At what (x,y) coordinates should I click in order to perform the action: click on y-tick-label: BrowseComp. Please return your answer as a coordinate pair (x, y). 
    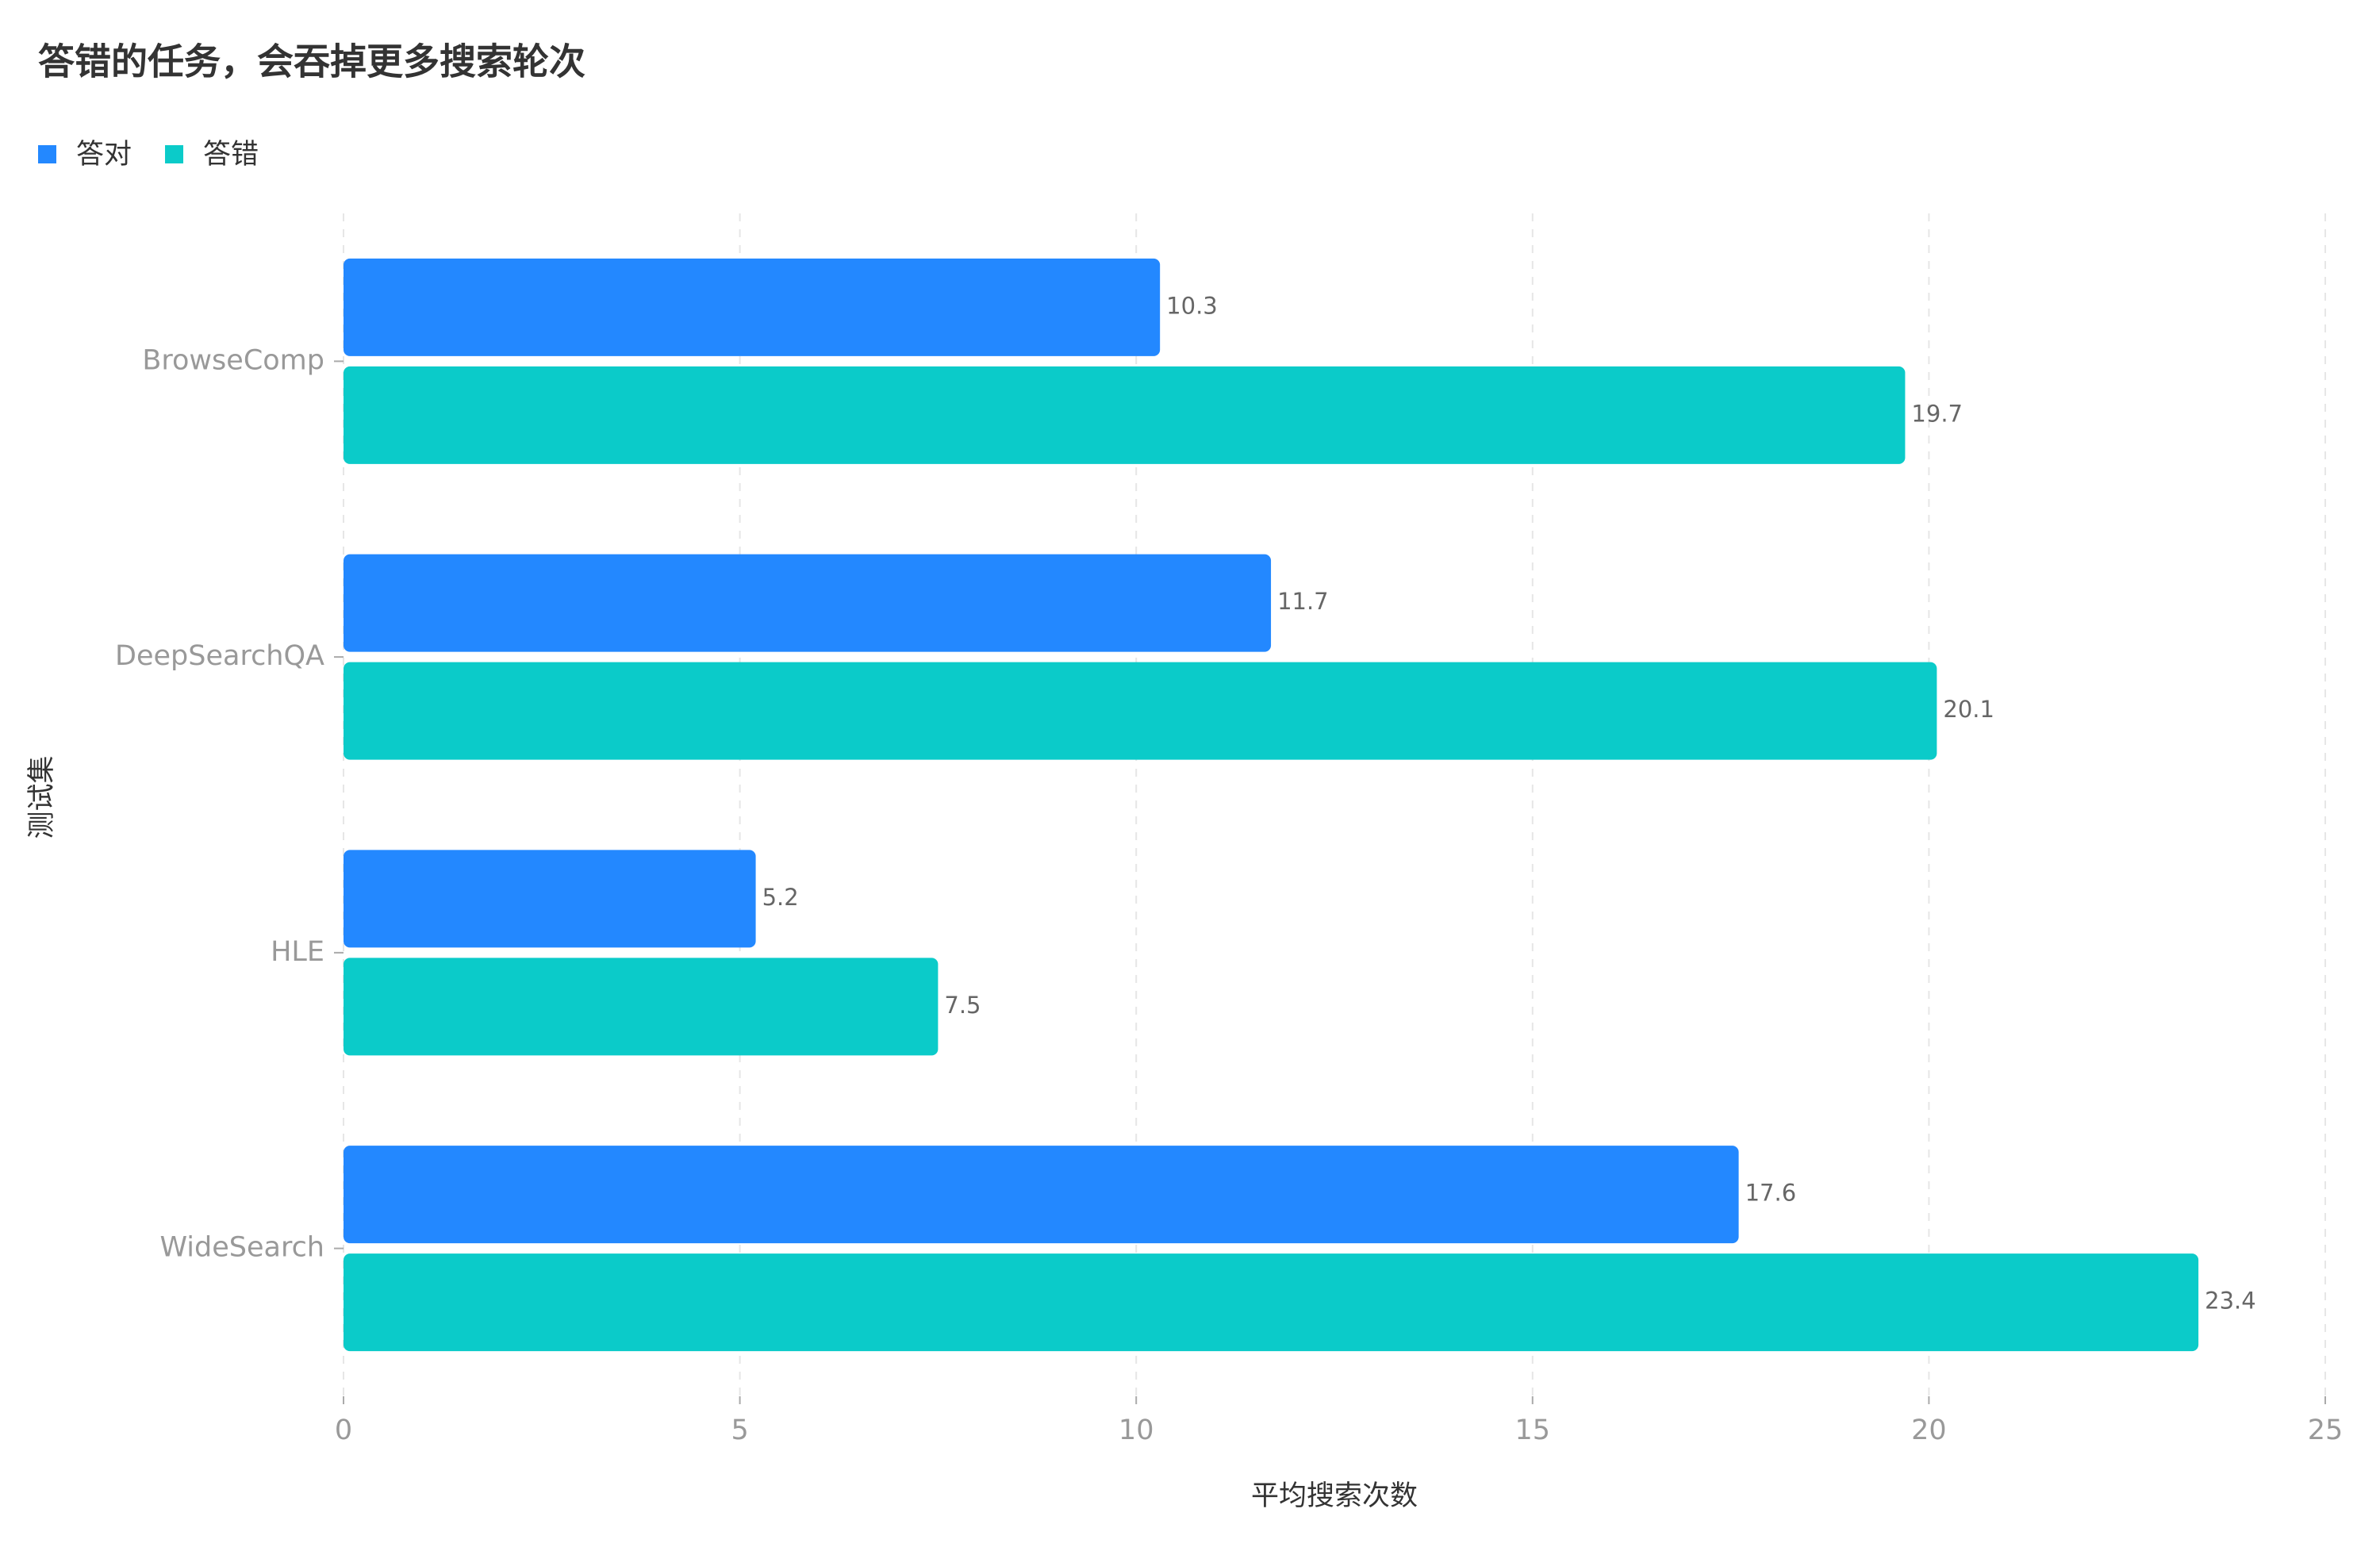
    Looking at the image, I should click on (233, 360).